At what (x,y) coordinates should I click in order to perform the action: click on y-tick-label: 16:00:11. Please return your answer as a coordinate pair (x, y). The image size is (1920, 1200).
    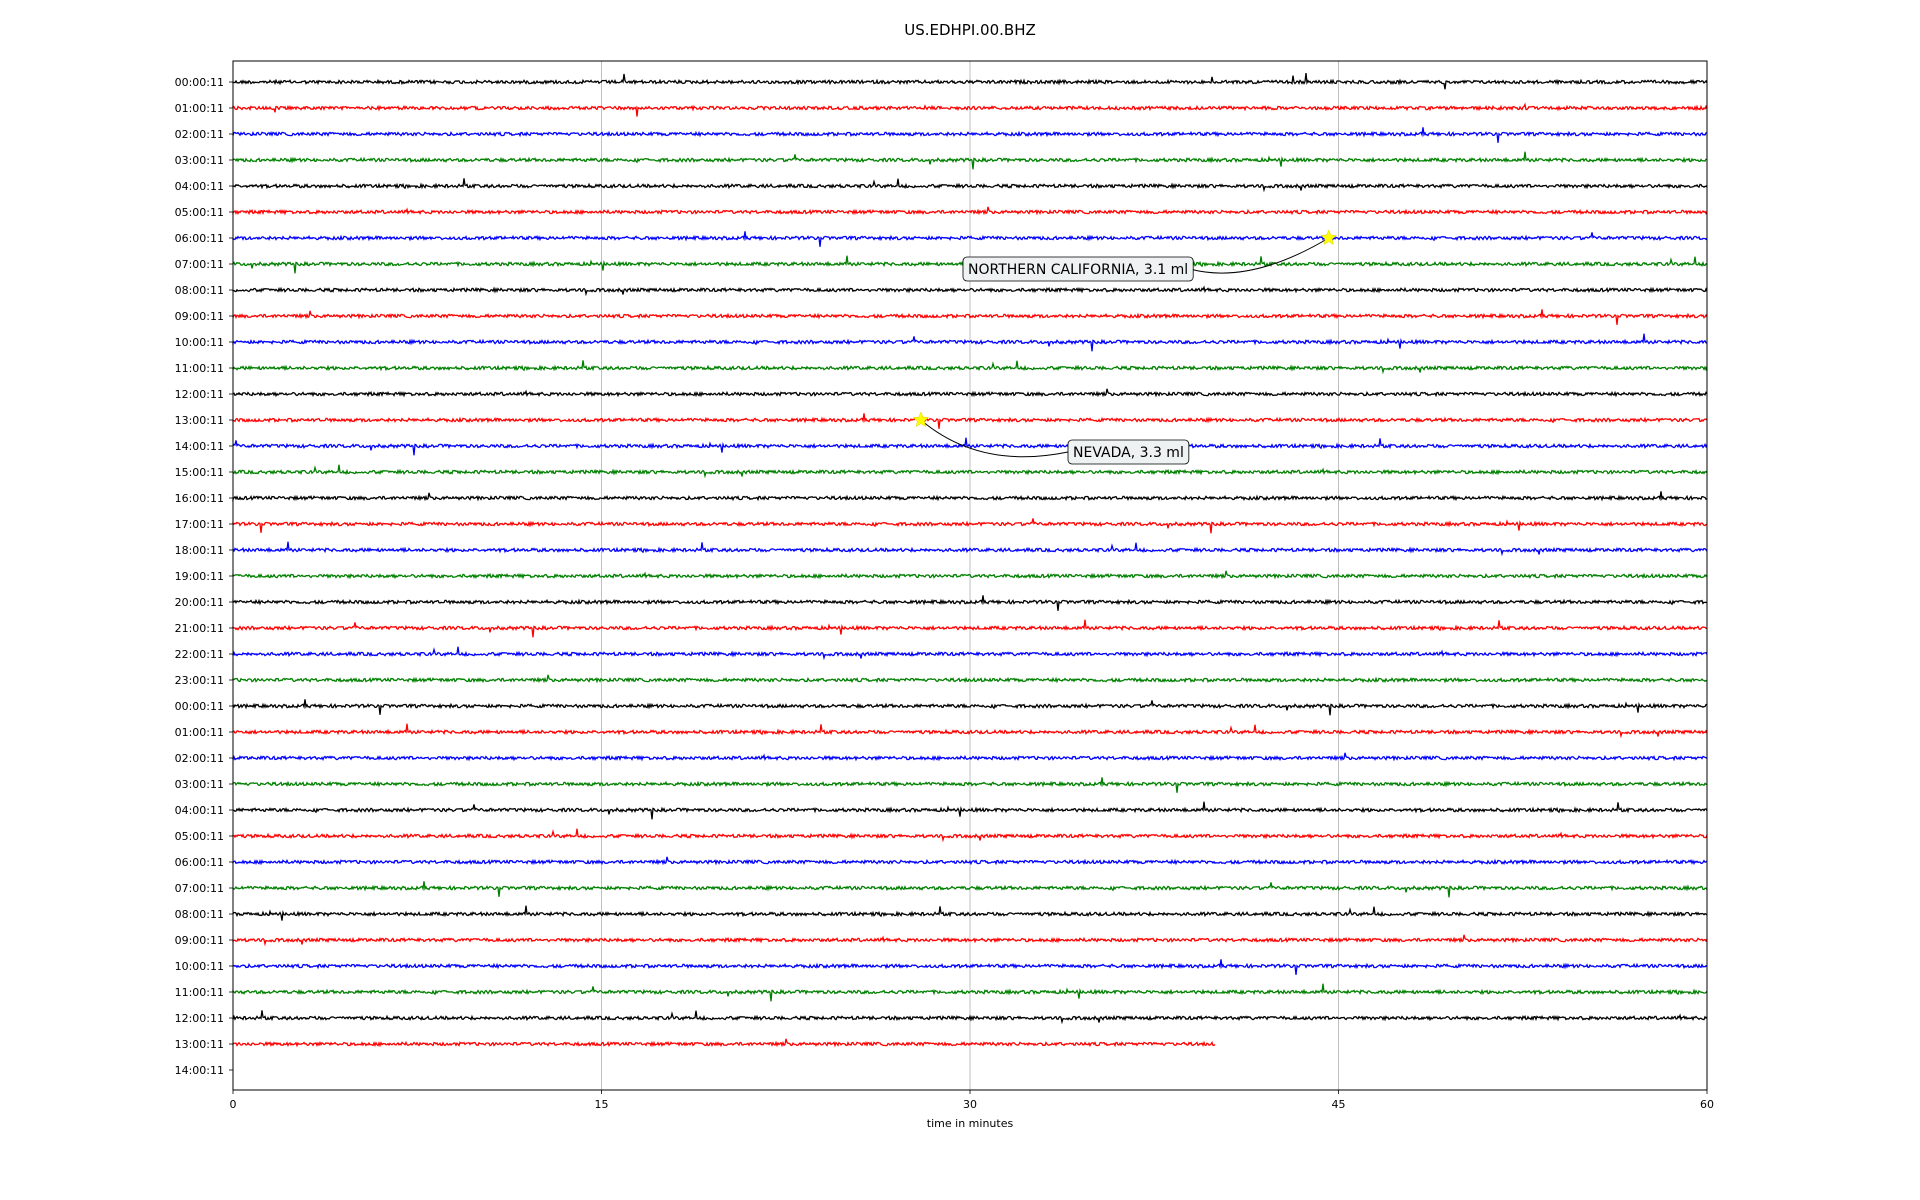
    Looking at the image, I should click on (199, 498).